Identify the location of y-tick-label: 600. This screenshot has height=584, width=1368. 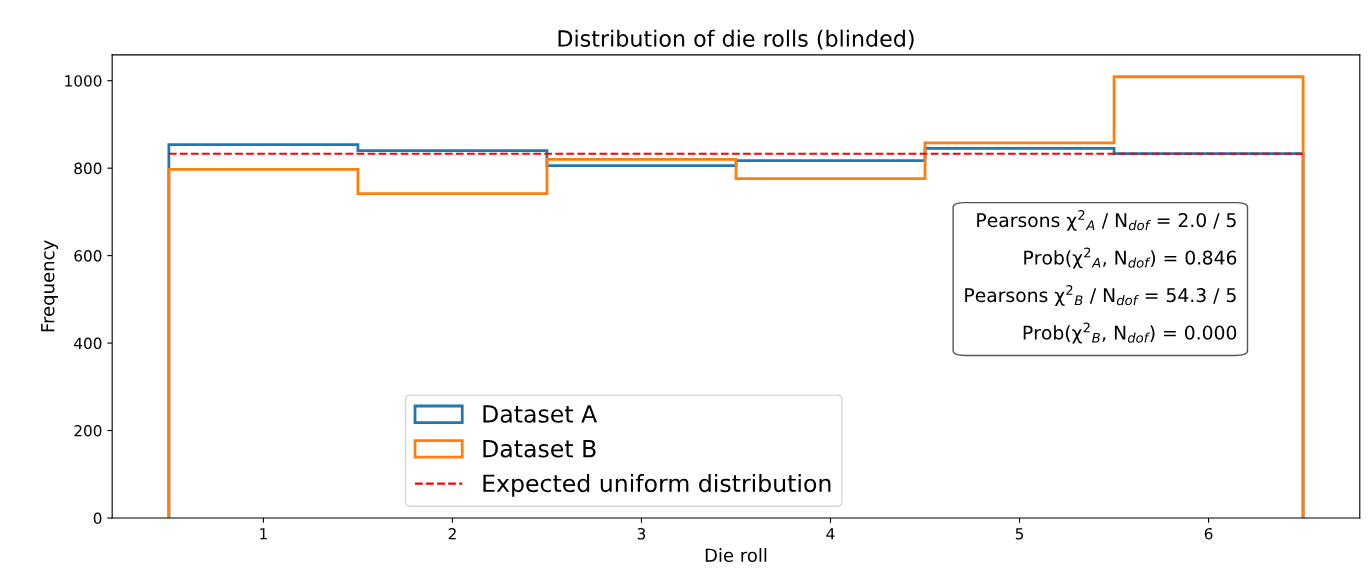
(88, 256).